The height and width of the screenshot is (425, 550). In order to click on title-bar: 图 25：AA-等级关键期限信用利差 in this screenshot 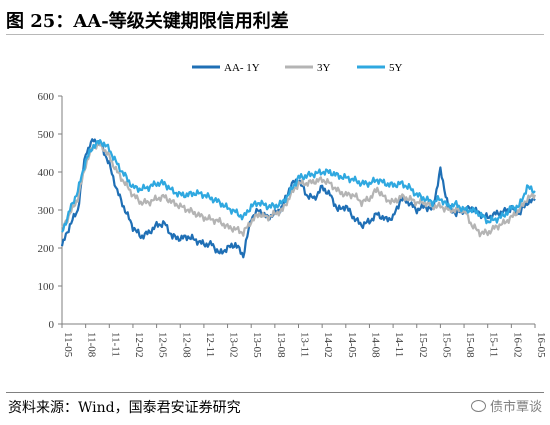, I will do `click(275, 19)`.